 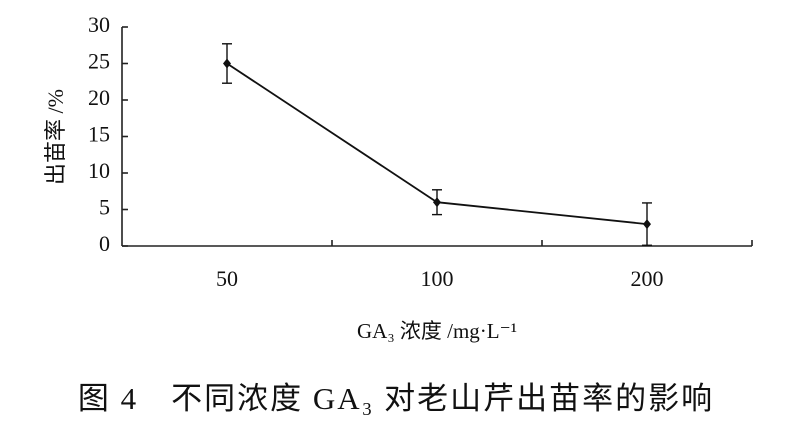 What do you see at coordinates (104, 207) in the screenshot?
I see `y-tick-label: 5` at bounding box center [104, 207].